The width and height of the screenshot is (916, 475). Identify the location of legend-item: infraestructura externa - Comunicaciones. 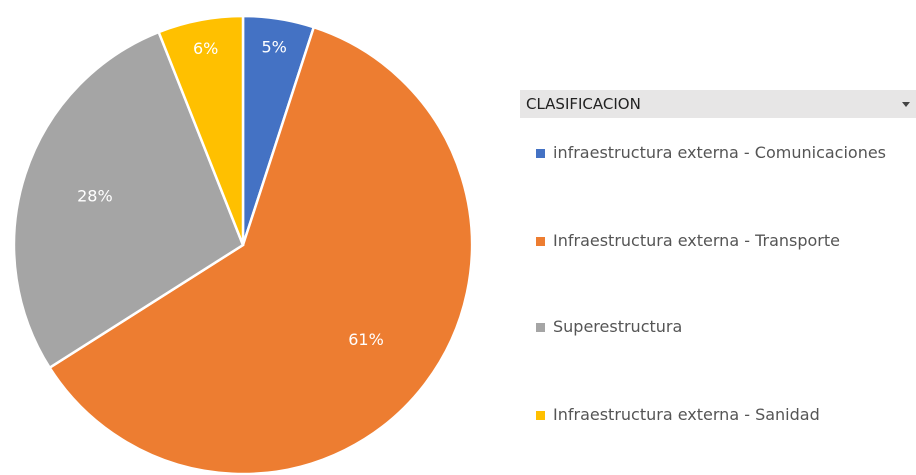
(712, 153).